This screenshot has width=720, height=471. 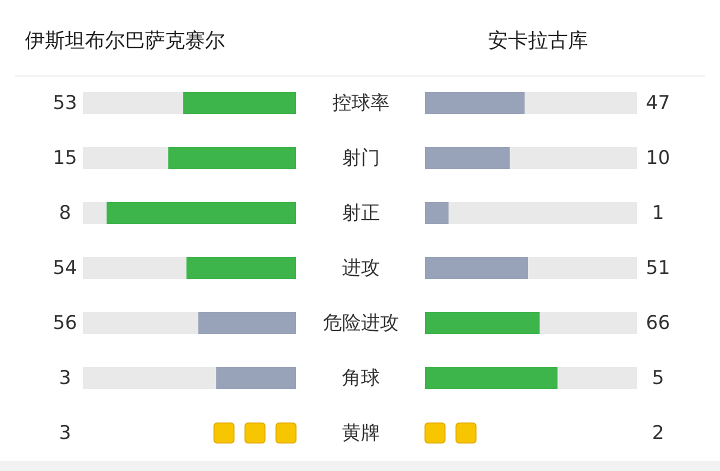 I want to click on category-label: 角球, so click(x=361, y=378).